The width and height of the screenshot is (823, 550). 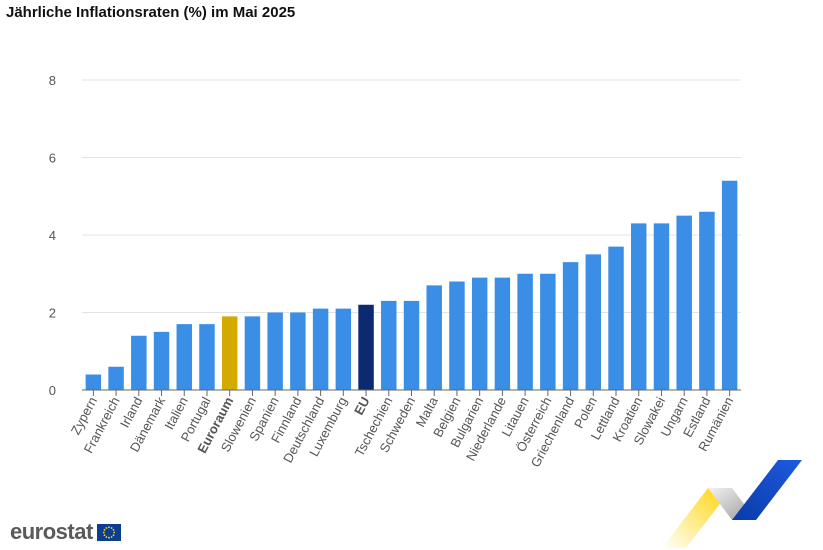 I want to click on bar-belgien, so click(x=457, y=335).